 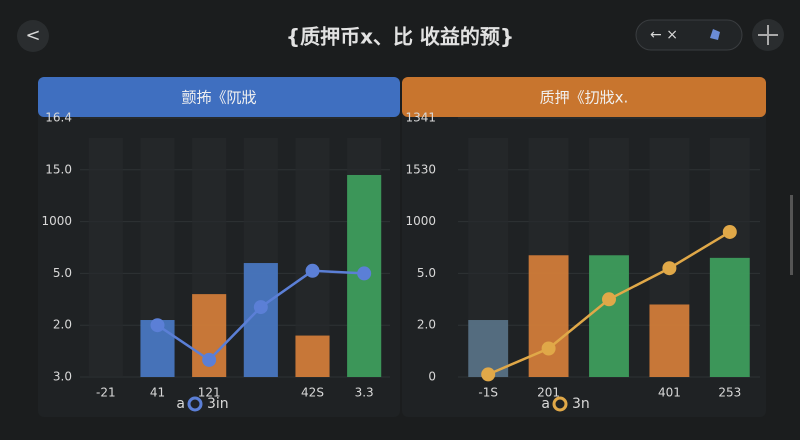 I want to click on y-tick-label: 15.0, so click(x=58, y=169).